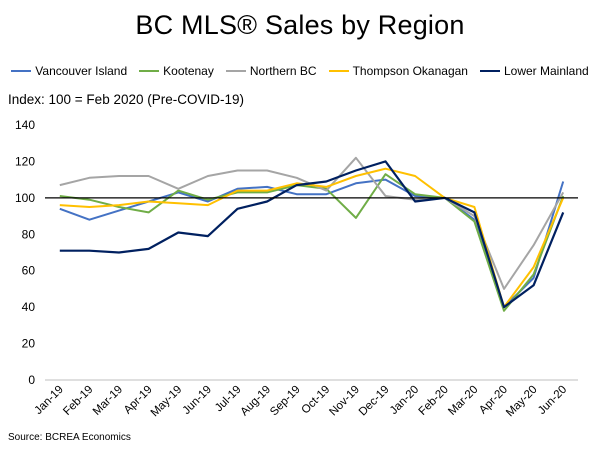  Describe the element at coordinates (29, 344) in the screenshot. I see `y-tick-label-1: 20` at that location.